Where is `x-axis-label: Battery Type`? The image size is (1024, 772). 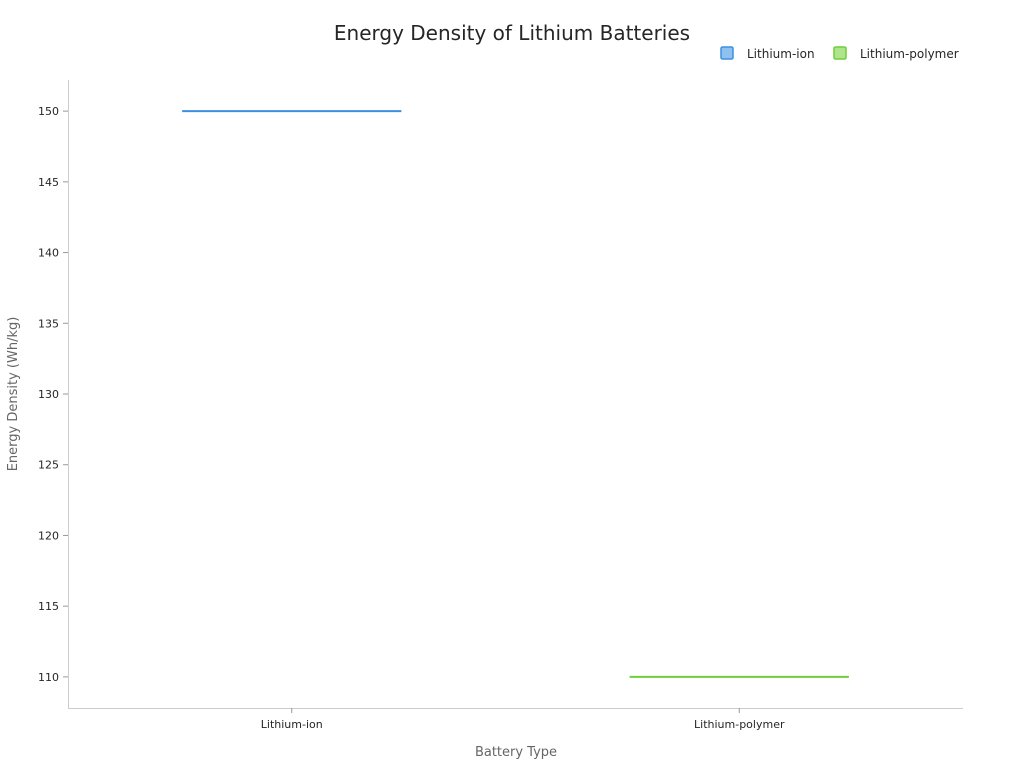 x-axis-label: Battery Type is located at coordinates (516, 752).